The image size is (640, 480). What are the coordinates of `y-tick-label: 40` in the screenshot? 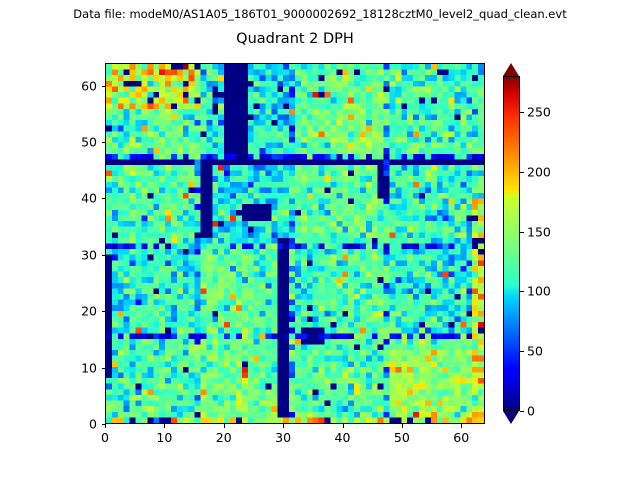 It's located at (89, 198).